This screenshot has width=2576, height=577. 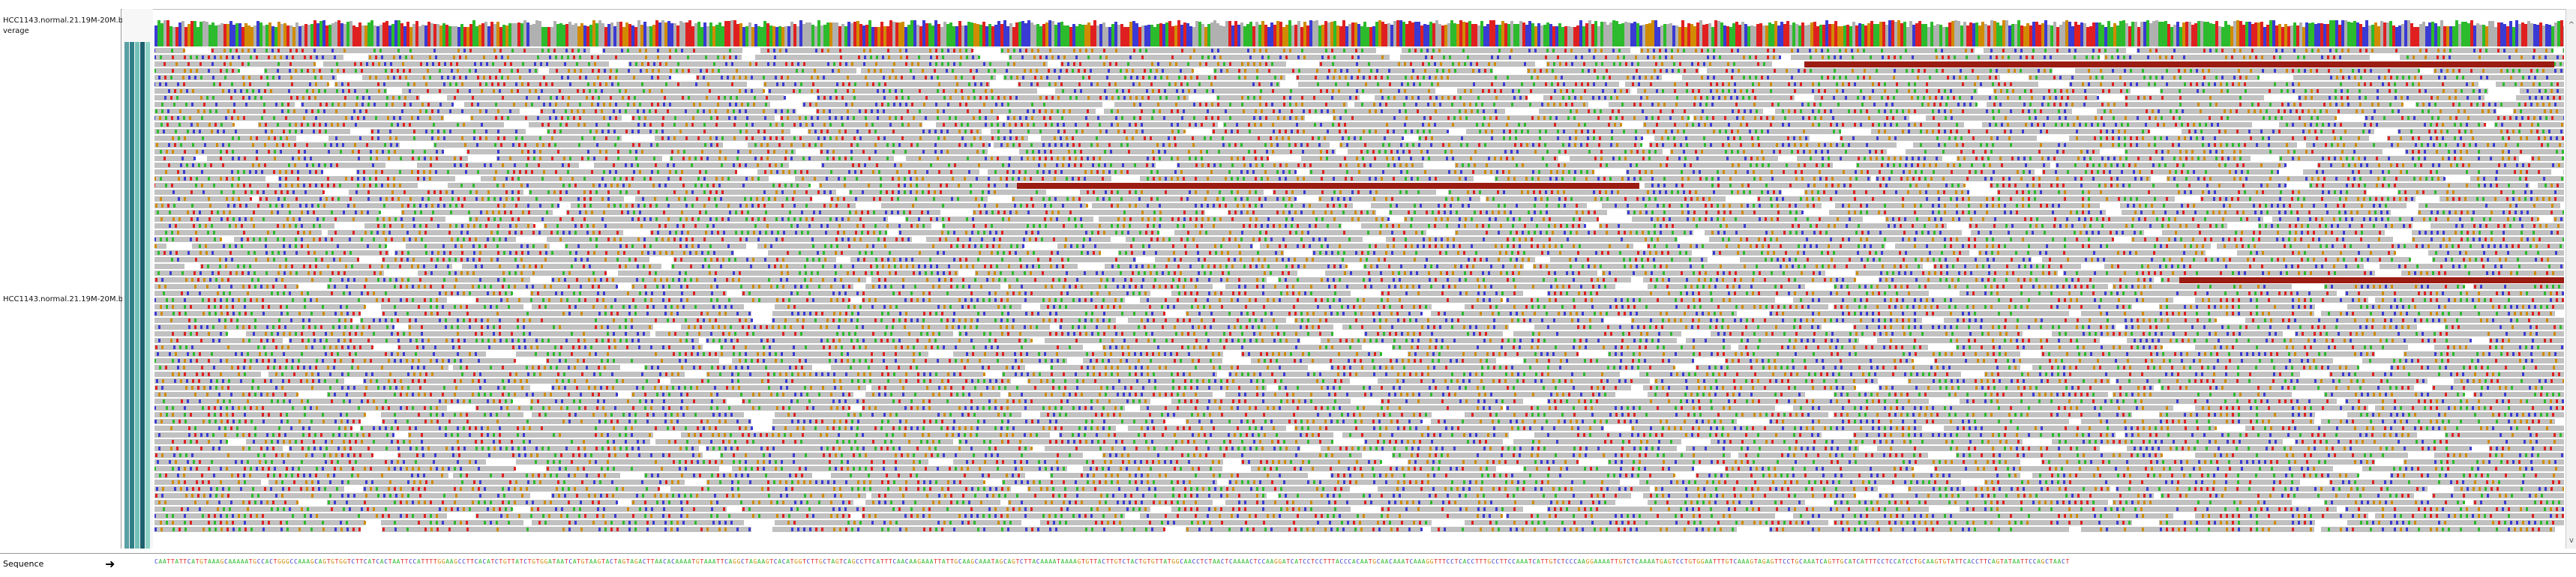 I want to click on strand-arrow-icon: ➜, so click(x=110, y=564).